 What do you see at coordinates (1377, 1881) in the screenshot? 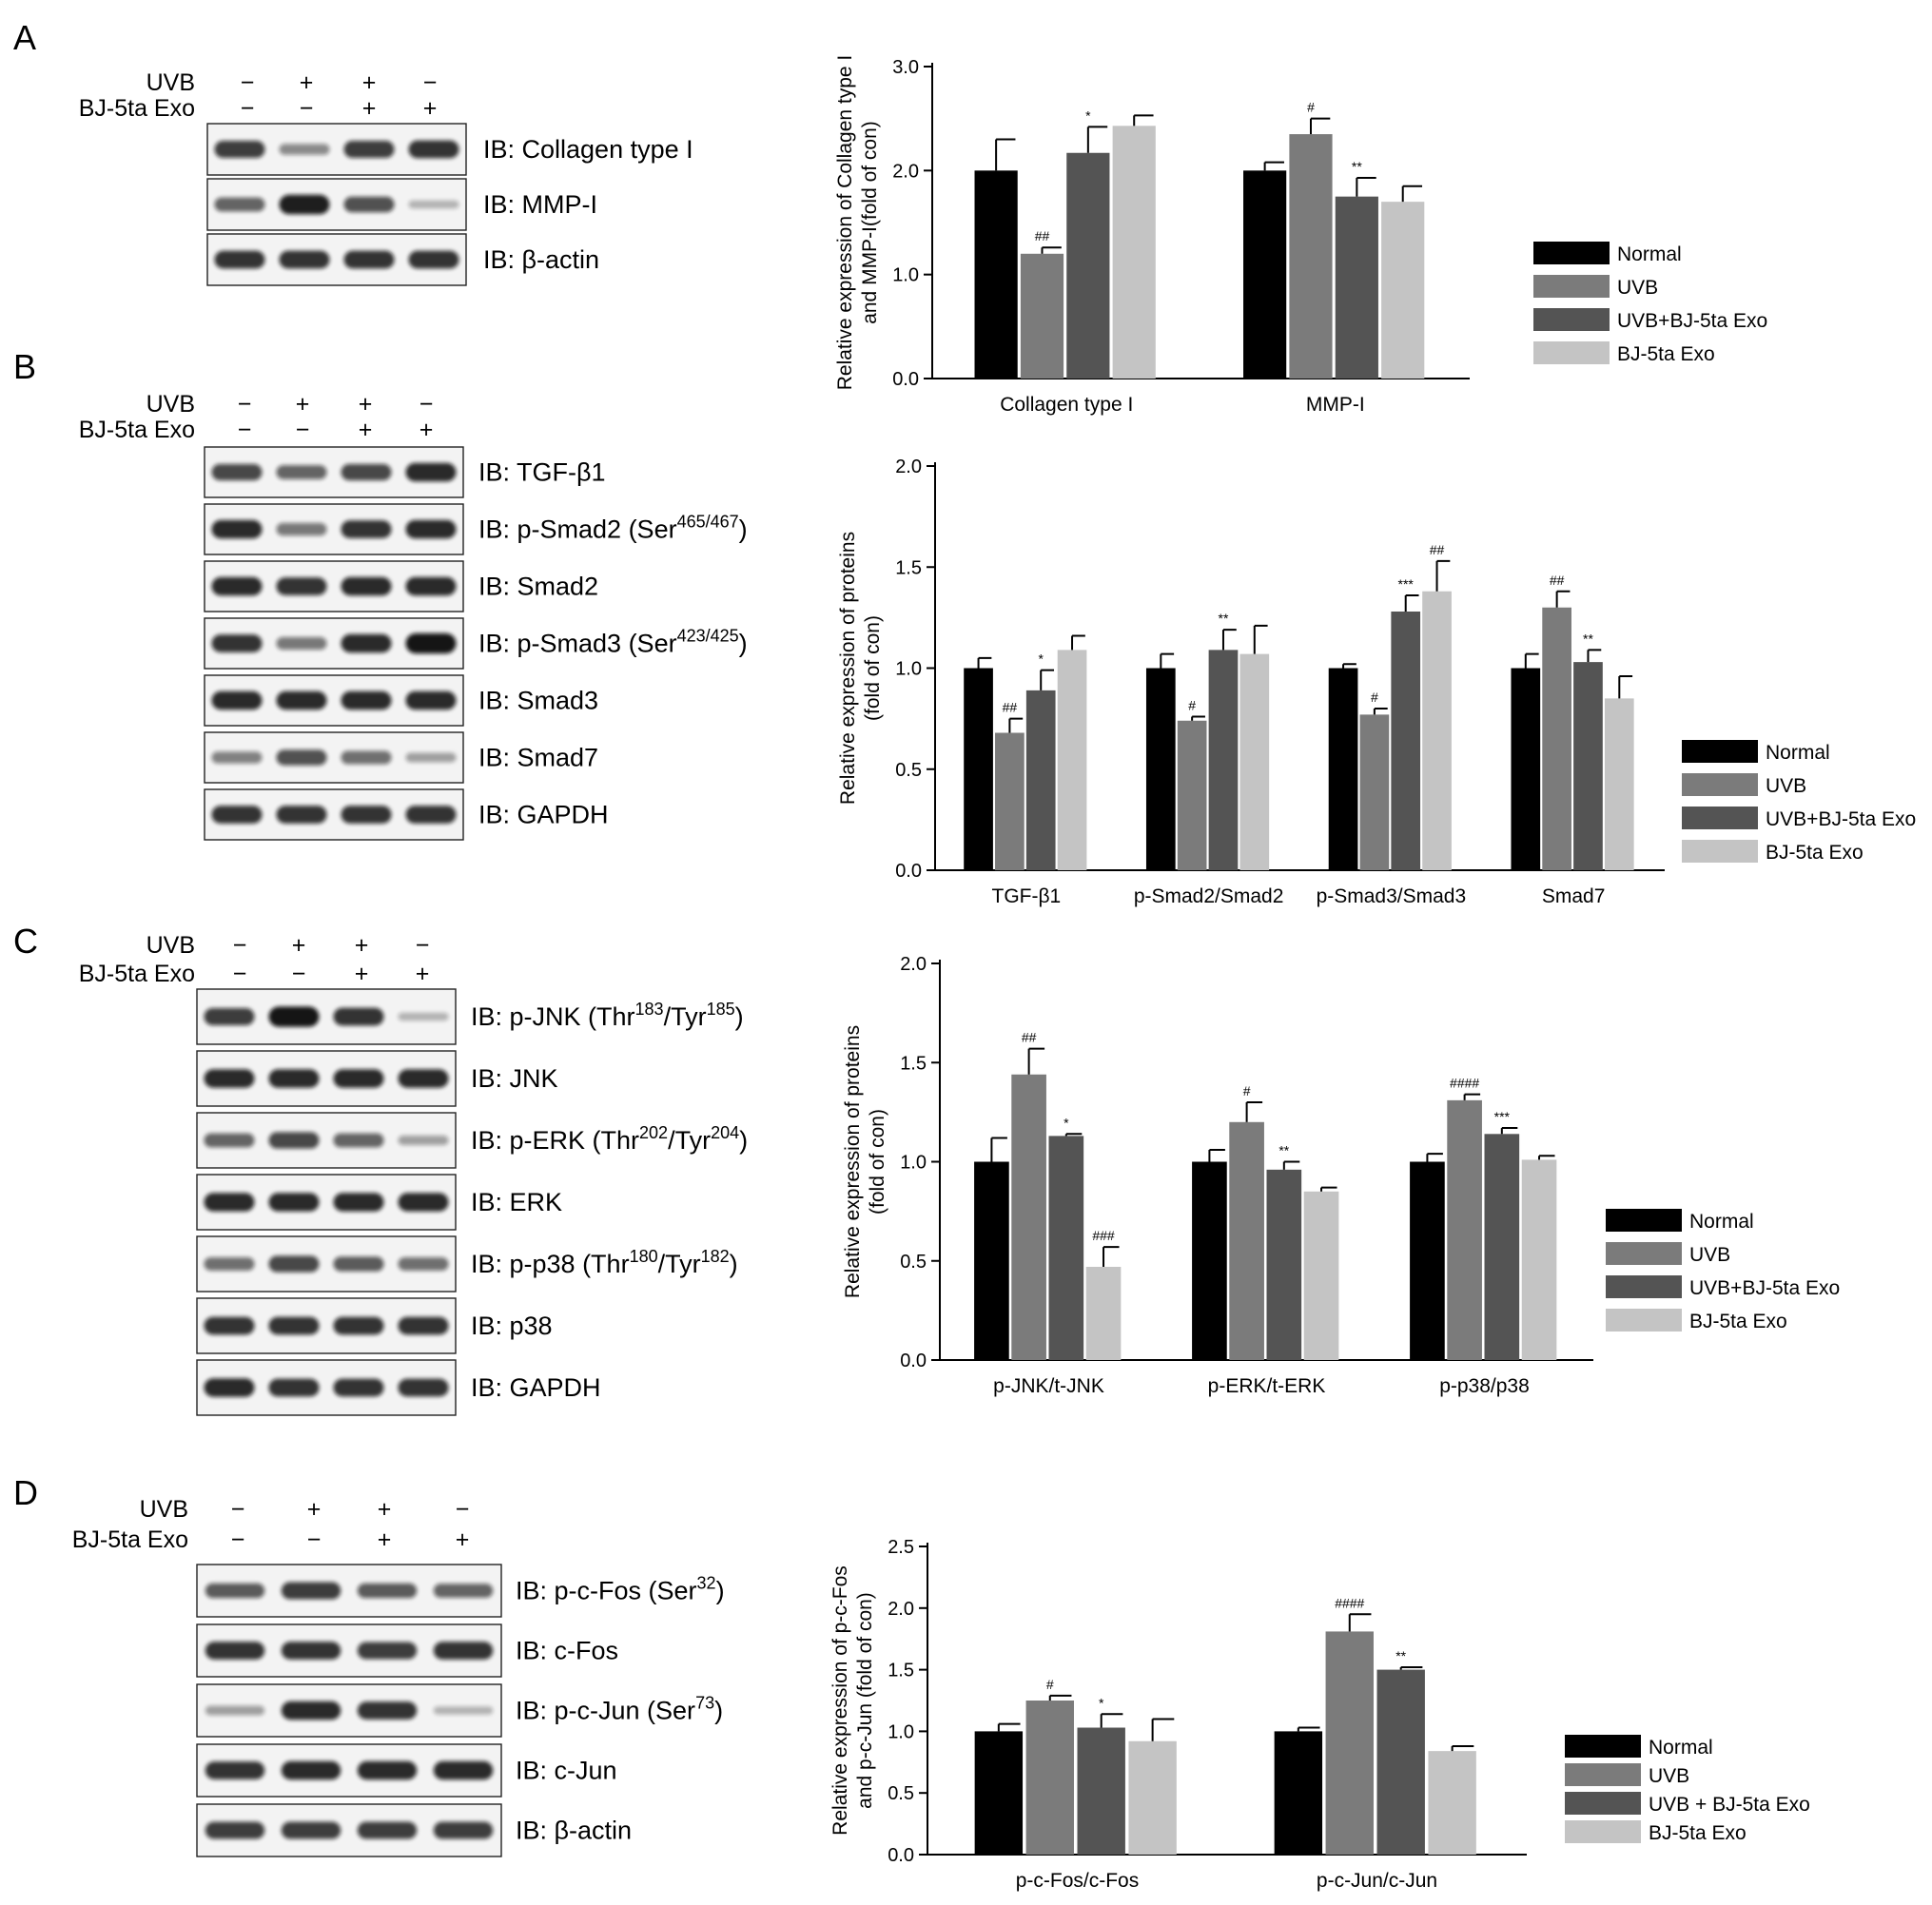
I see `category-label: p-c-Jun/c-Jun` at bounding box center [1377, 1881].